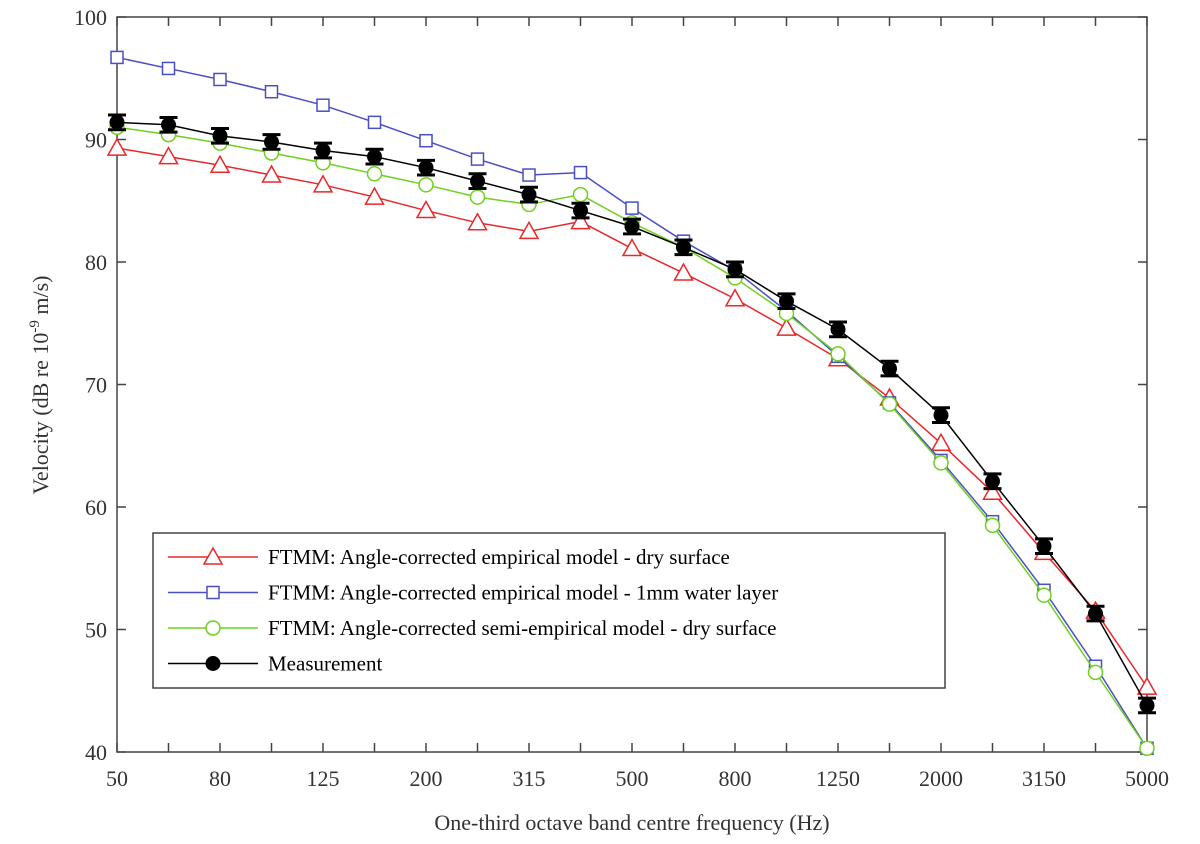 The height and width of the screenshot is (844, 1200). What do you see at coordinates (1147, 778) in the screenshot?
I see `x-tick-label: 5000` at bounding box center [1147, 778].